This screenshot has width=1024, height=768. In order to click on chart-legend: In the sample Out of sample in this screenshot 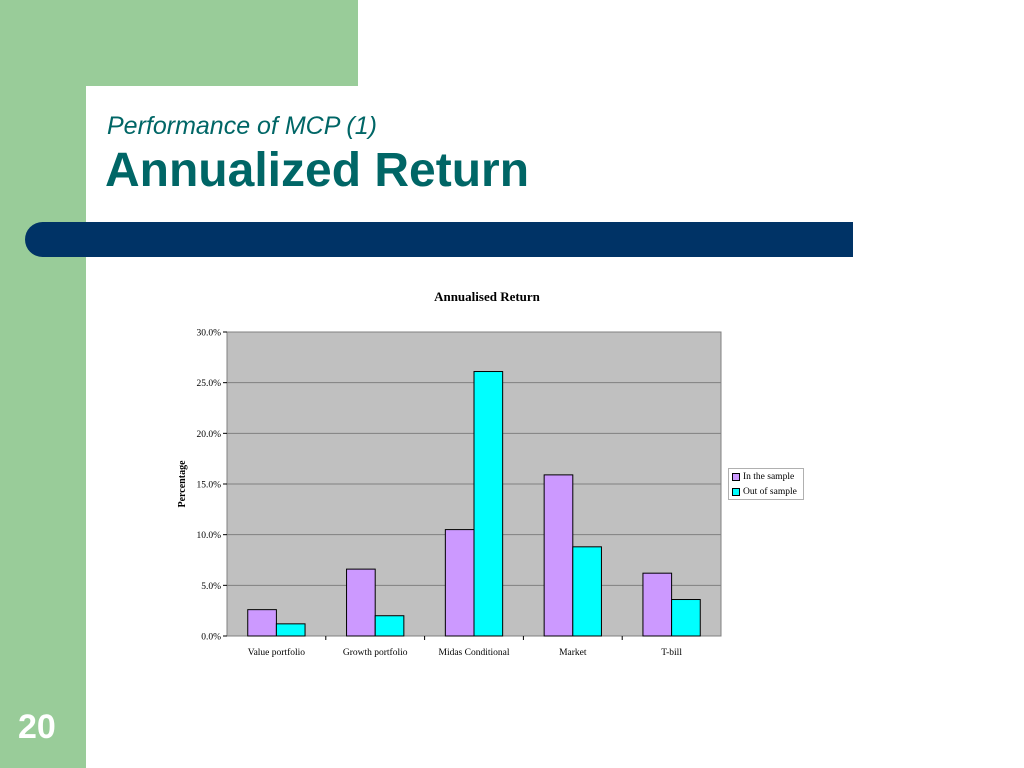, I will do `click(766, 484)`.